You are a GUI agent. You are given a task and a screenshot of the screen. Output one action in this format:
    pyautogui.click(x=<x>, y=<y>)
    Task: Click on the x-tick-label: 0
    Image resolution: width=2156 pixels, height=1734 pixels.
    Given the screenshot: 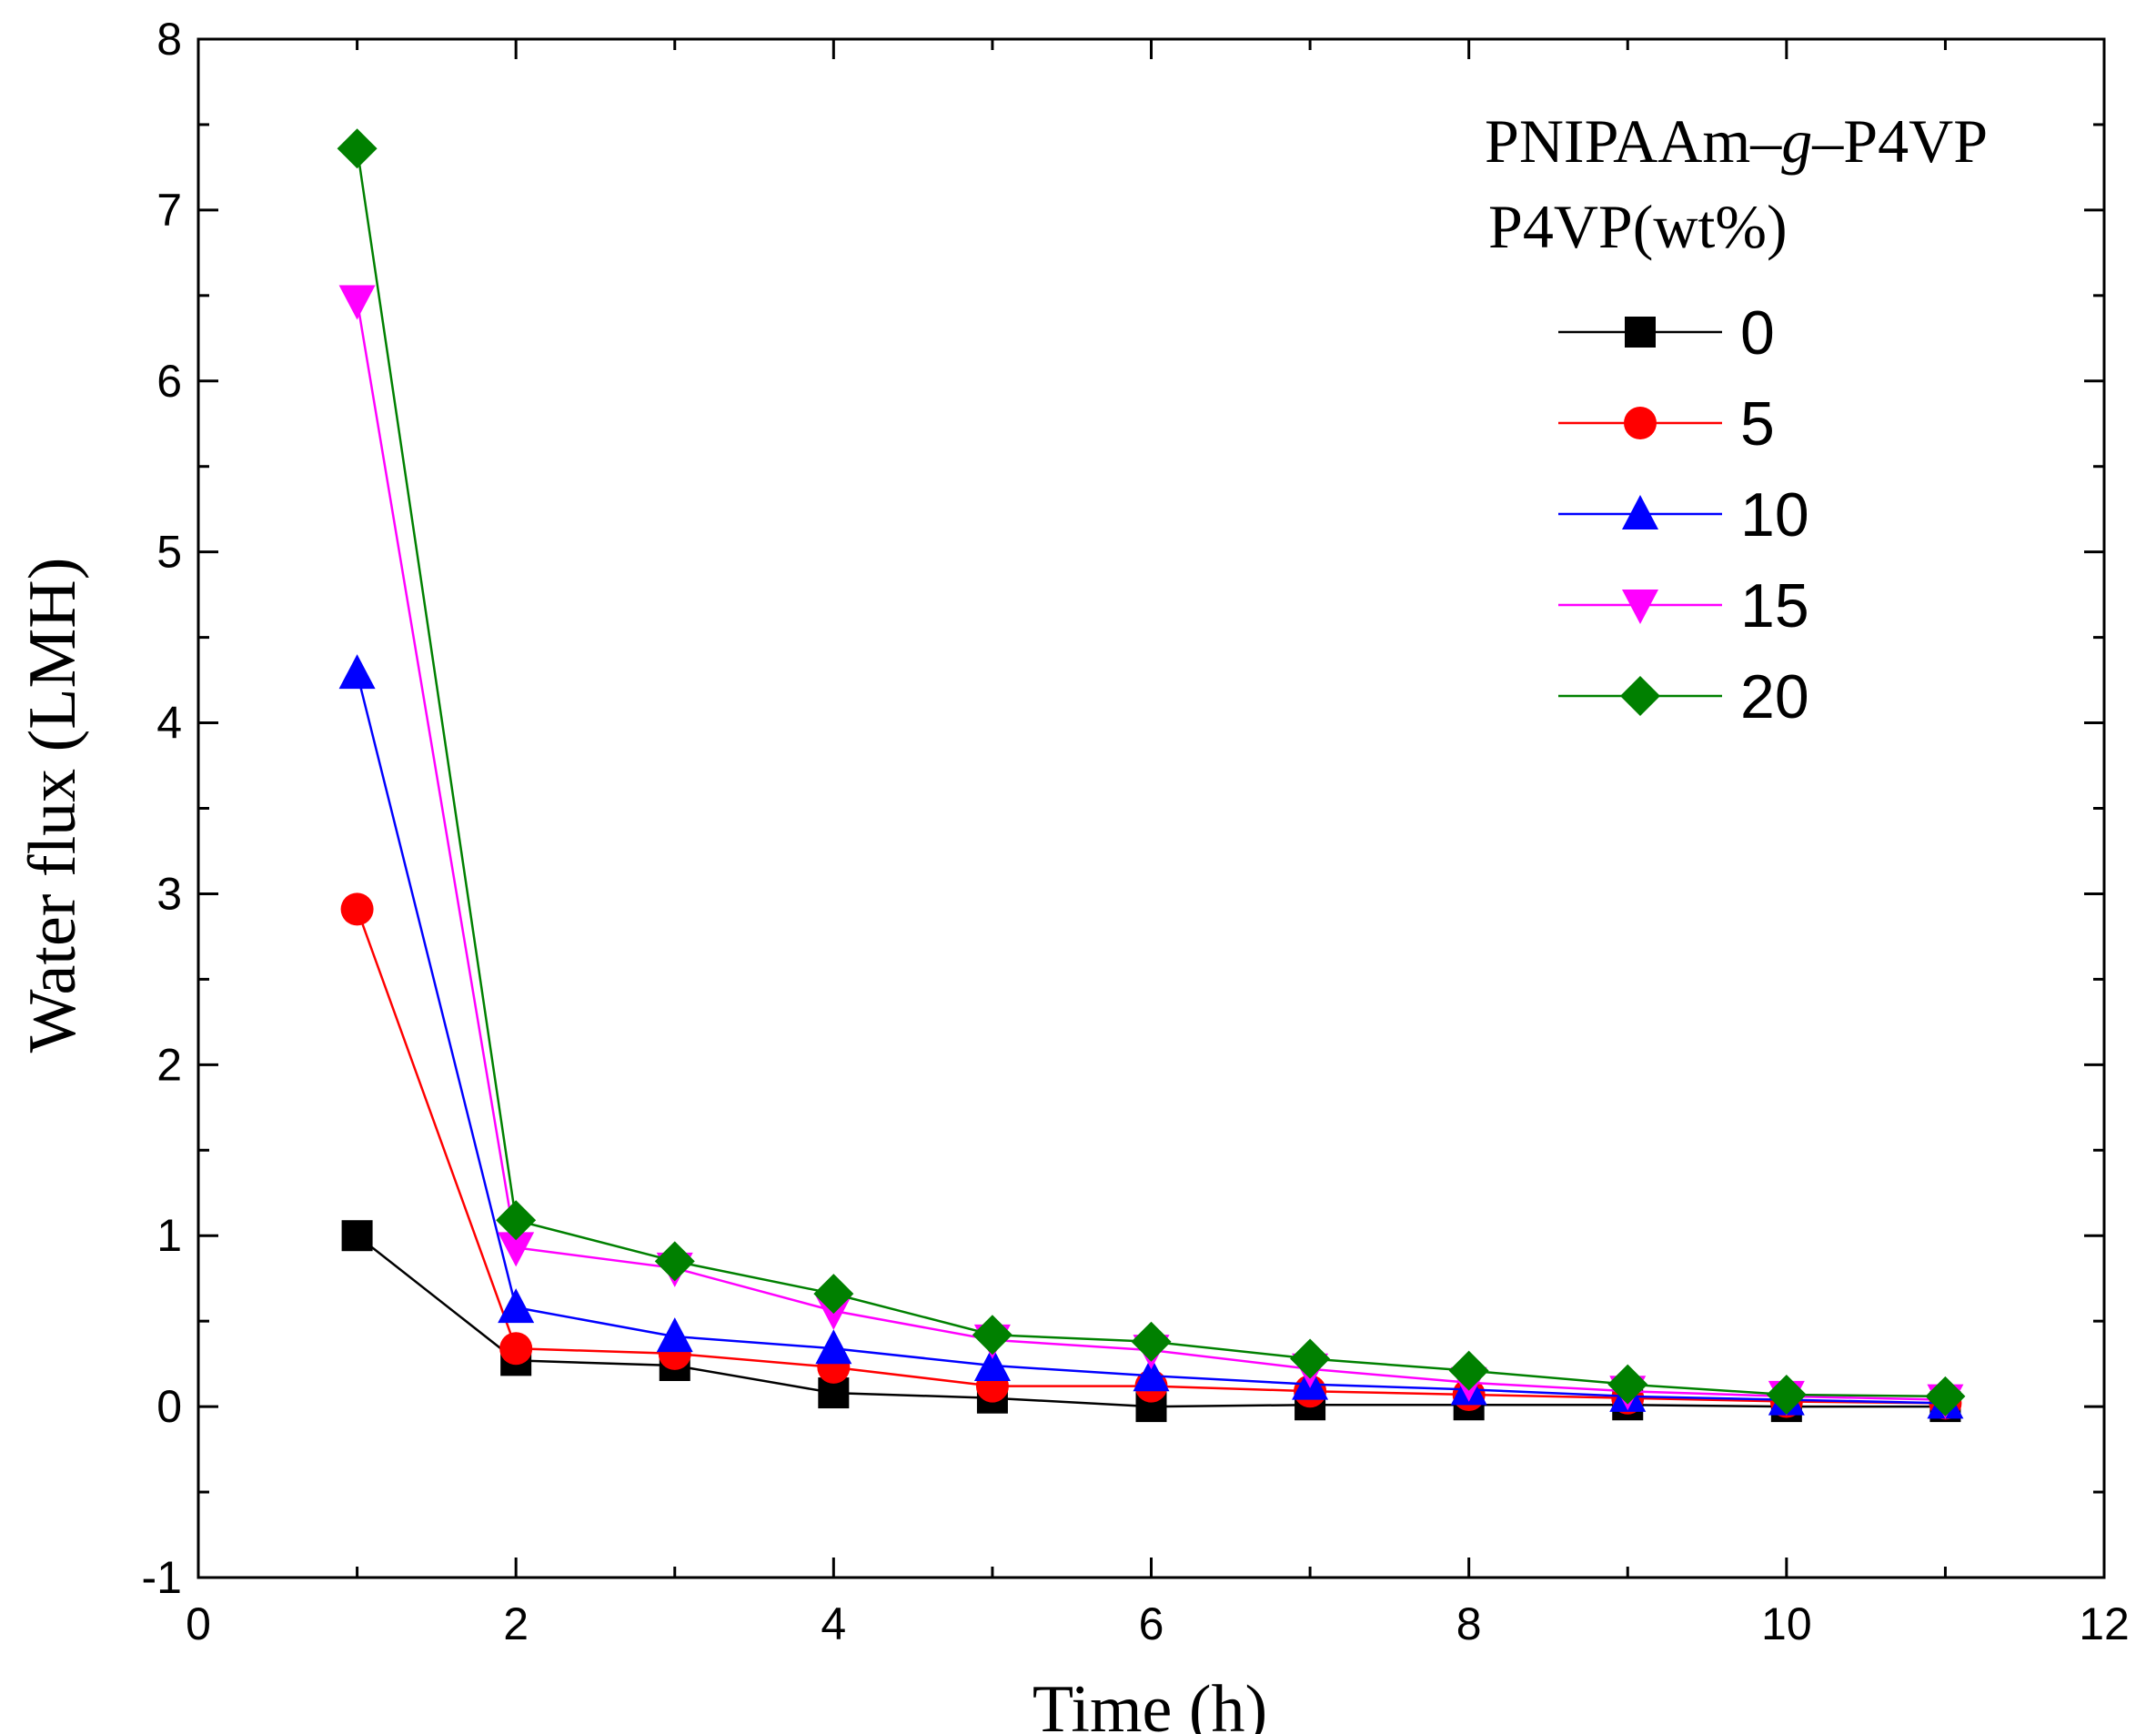 What is the action you would take?
    pyautogui.click(x=198, y=1623)
    